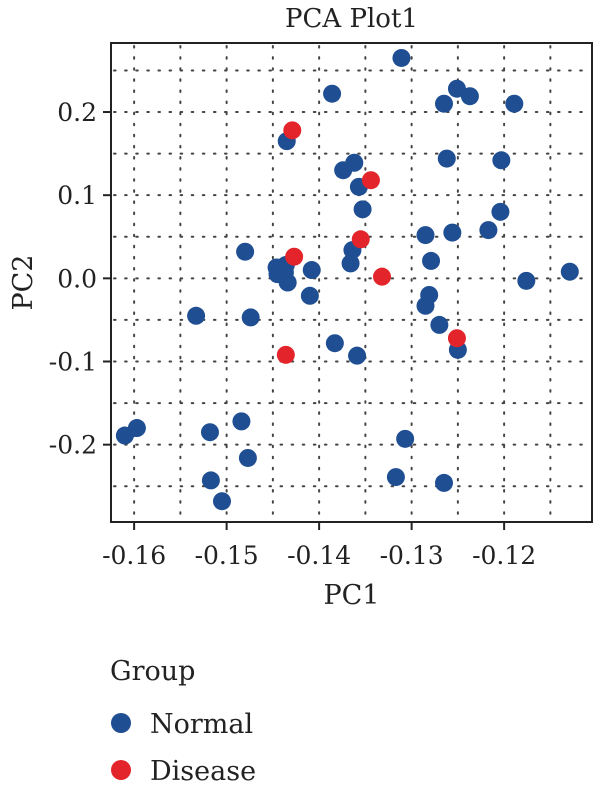 Image resolution: width=600 pixels, height=787 pixels. I want to click on chart-title: PCA Plot1, so click(351, 19).